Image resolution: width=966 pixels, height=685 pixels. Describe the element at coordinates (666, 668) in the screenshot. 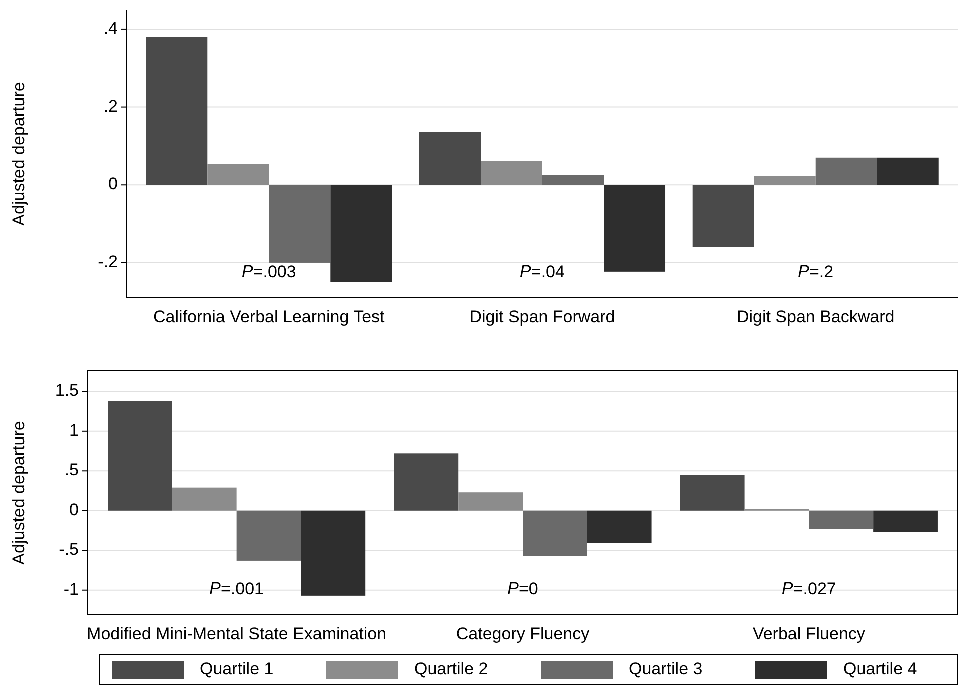

I see `legend-label: Quartile 3` at that location.